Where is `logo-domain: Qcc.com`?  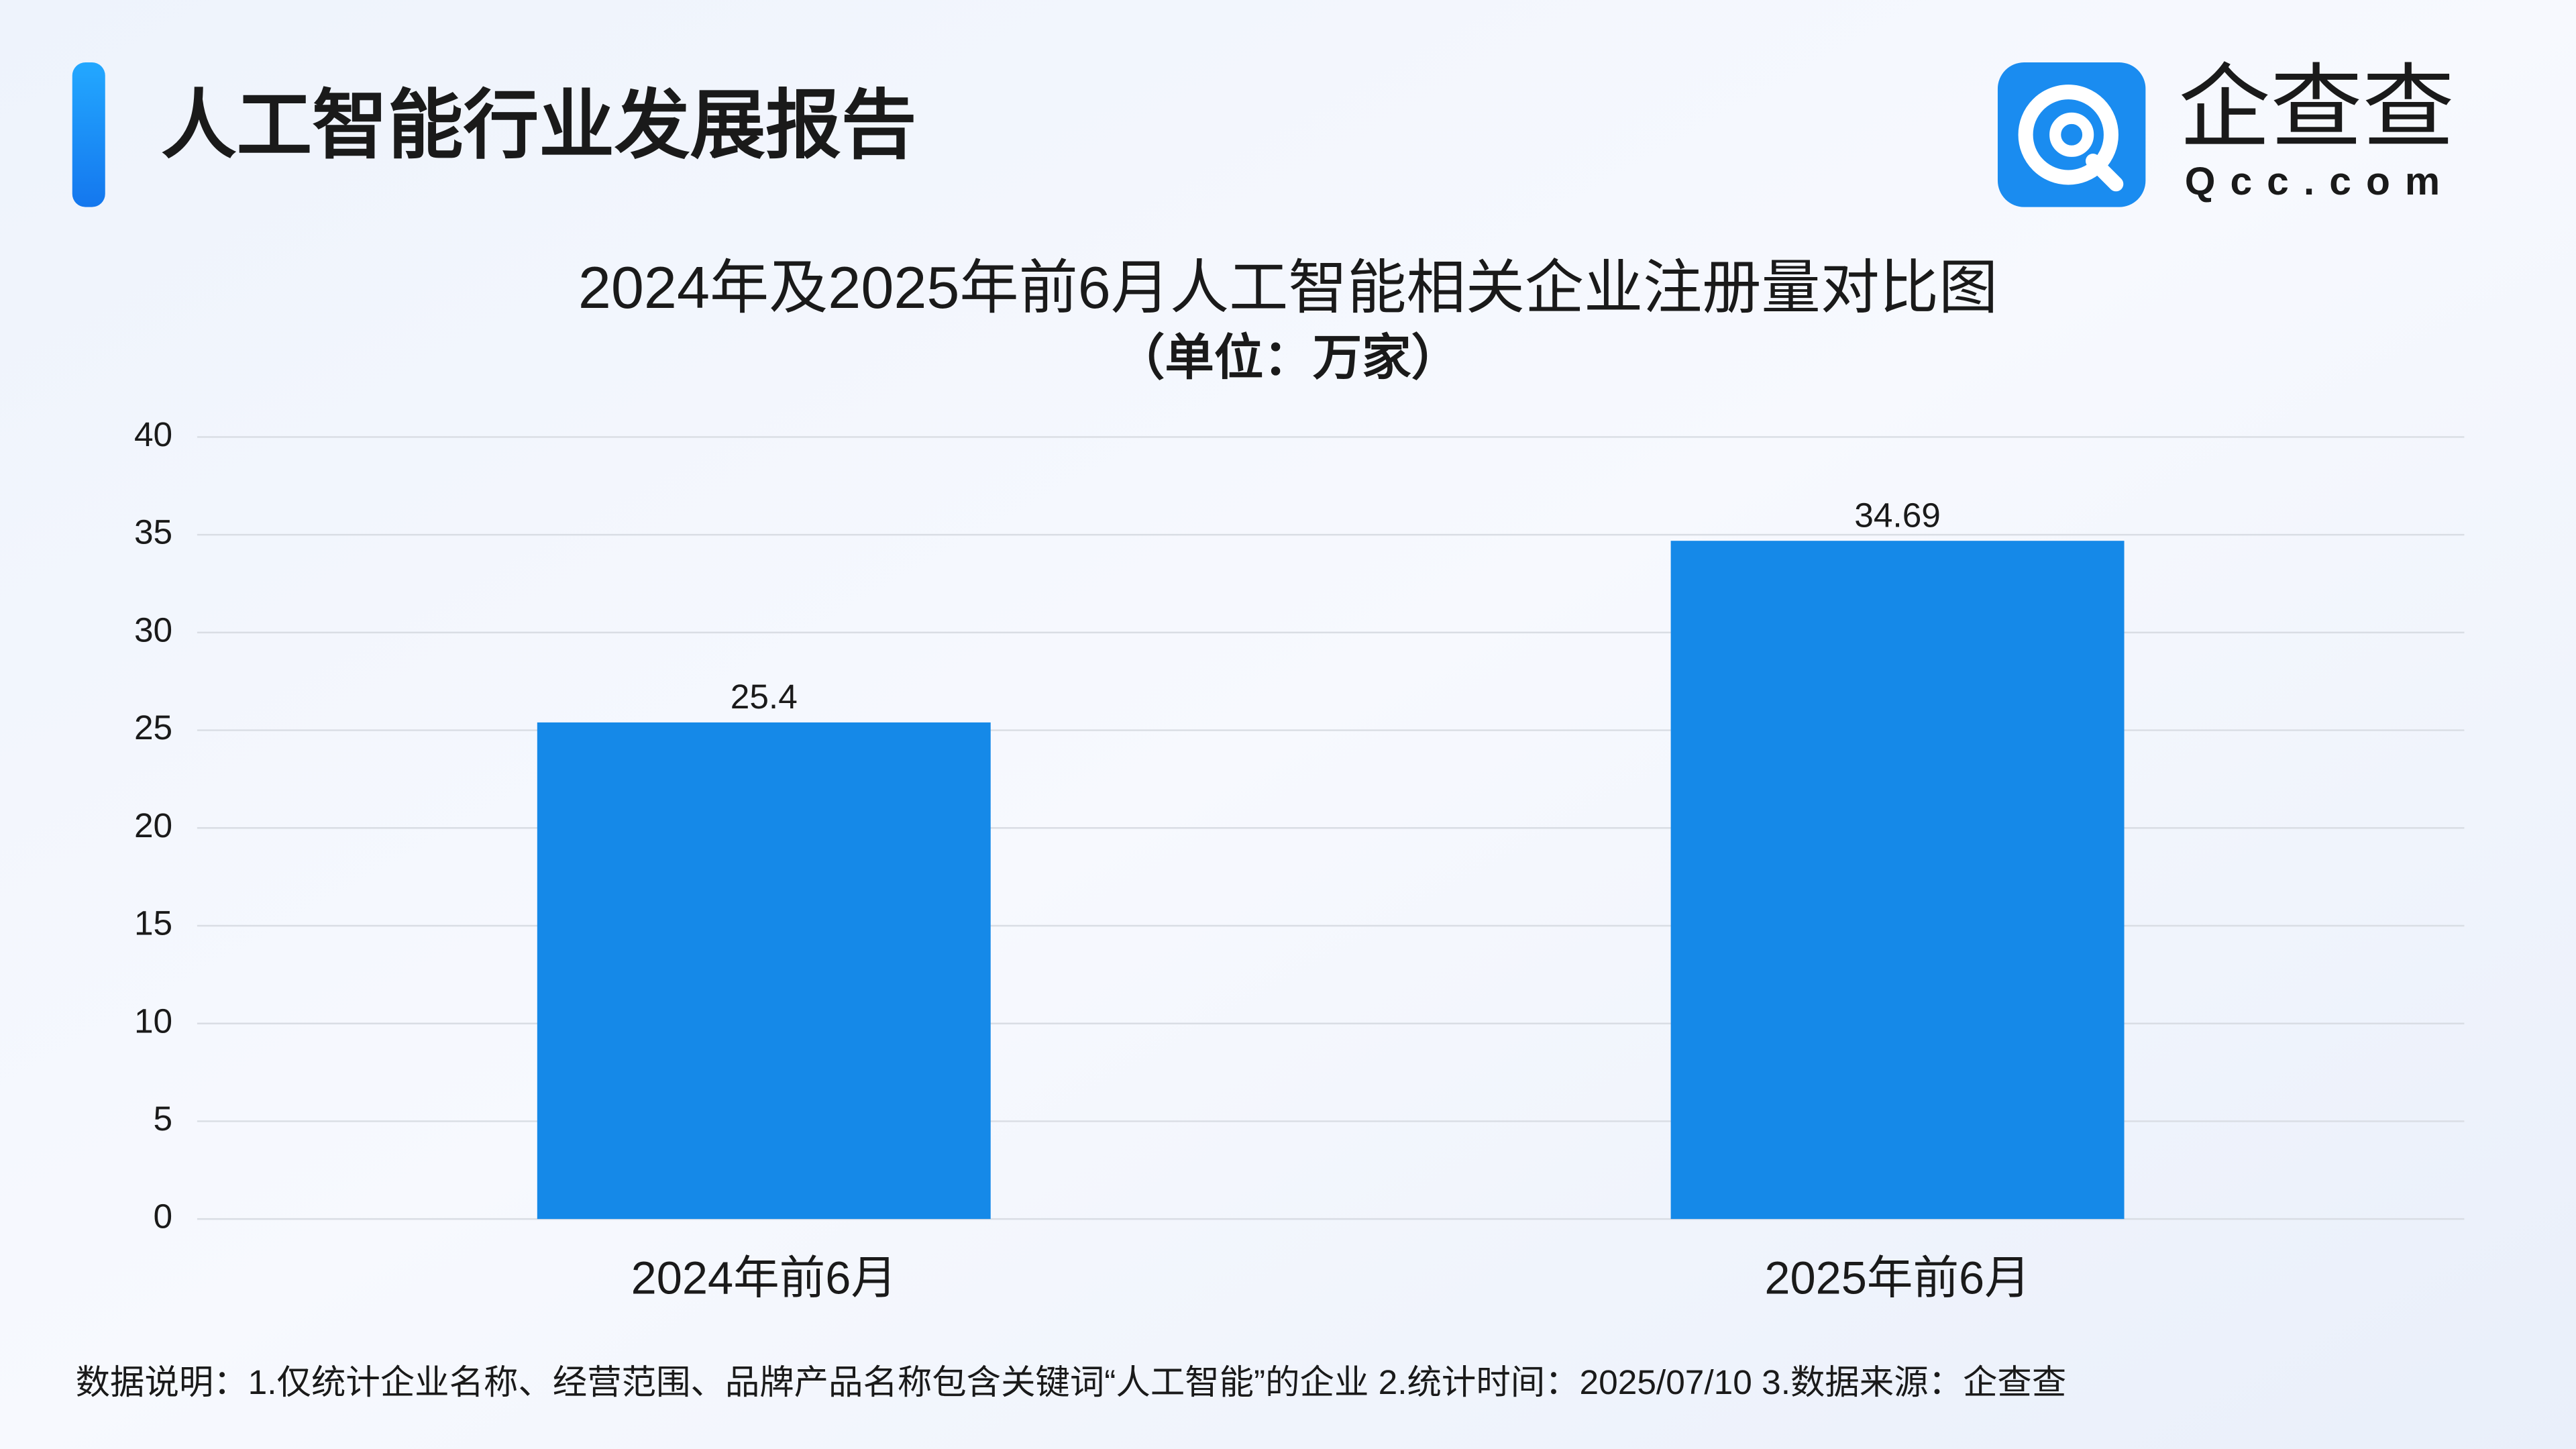 logo-domain: Qcc.com is located at coordinates (2320, 181).